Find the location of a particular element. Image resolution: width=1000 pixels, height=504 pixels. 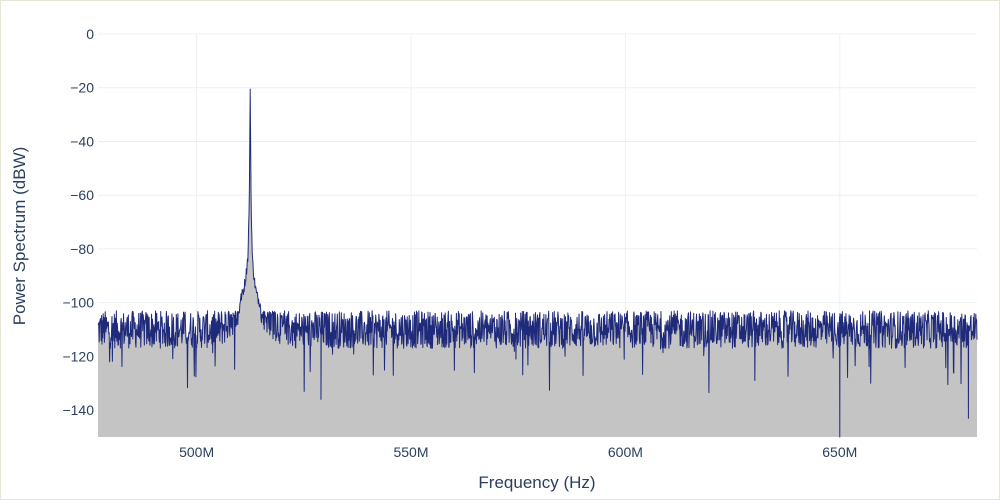

y-tick-label: −80 is located at coordinates (82, 249).